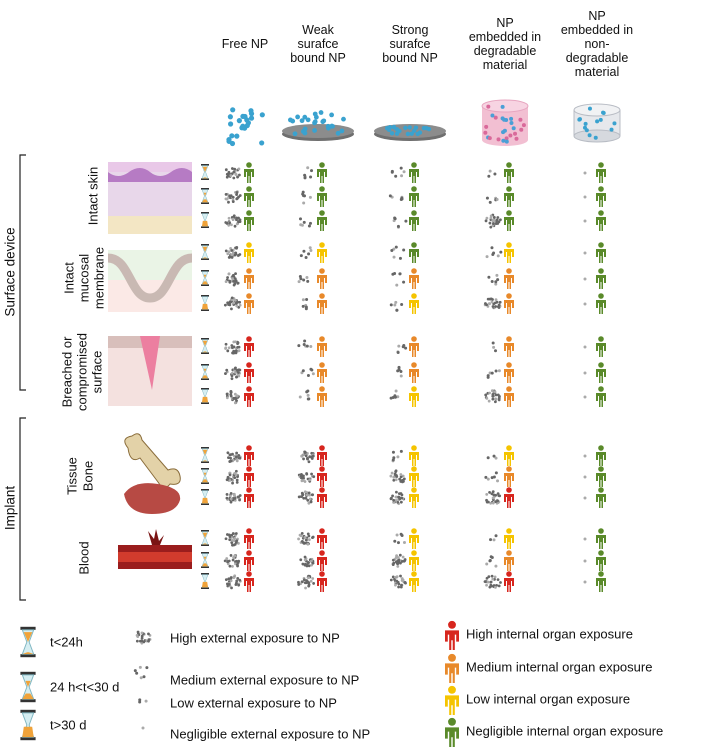 This screenshot has width=710, height=750. What do you see at coordinates (84, 278) in the screenshot?
I see `row-label: Intact mucosal membrane` at bounding box center [84, 278].